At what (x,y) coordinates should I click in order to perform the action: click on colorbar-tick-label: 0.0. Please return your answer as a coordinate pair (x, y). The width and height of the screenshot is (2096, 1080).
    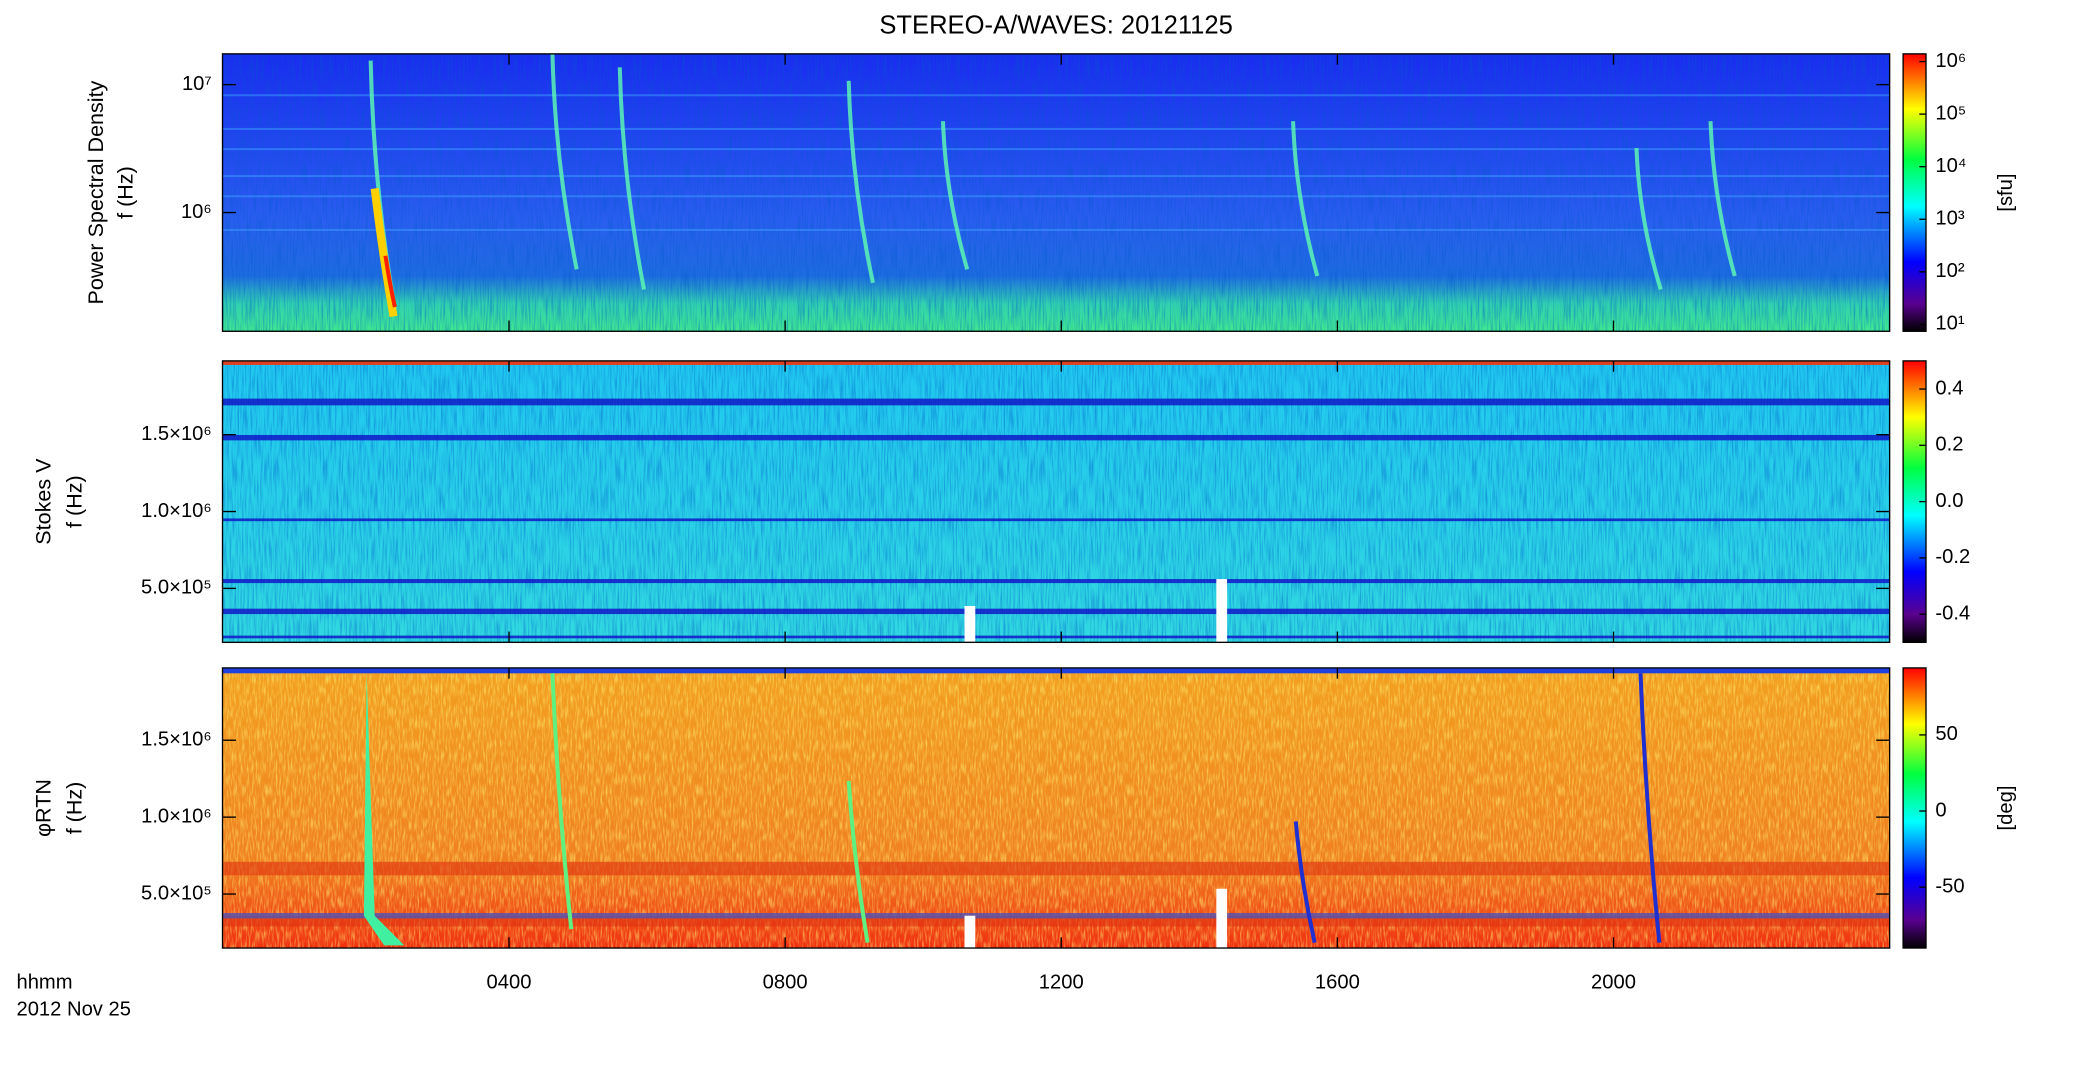
    Looking at the image, I should click on (1949, 501).